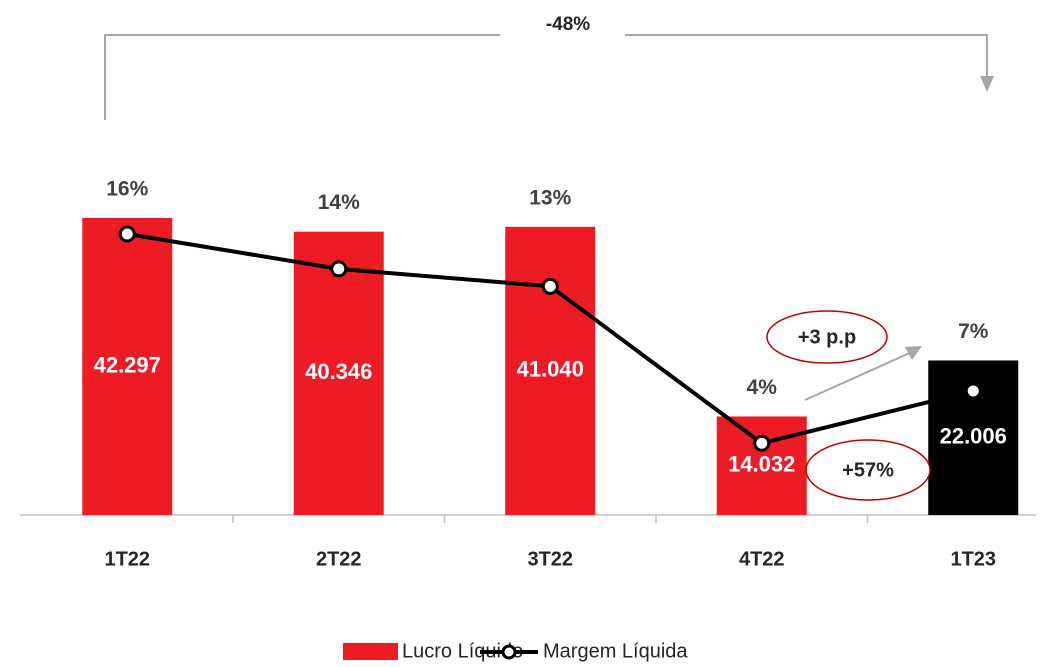 This screenshot has width=1056, height=667. Describe the element at coordinates (509, 652) in the screenshot. I see `legend-marker` at that location.